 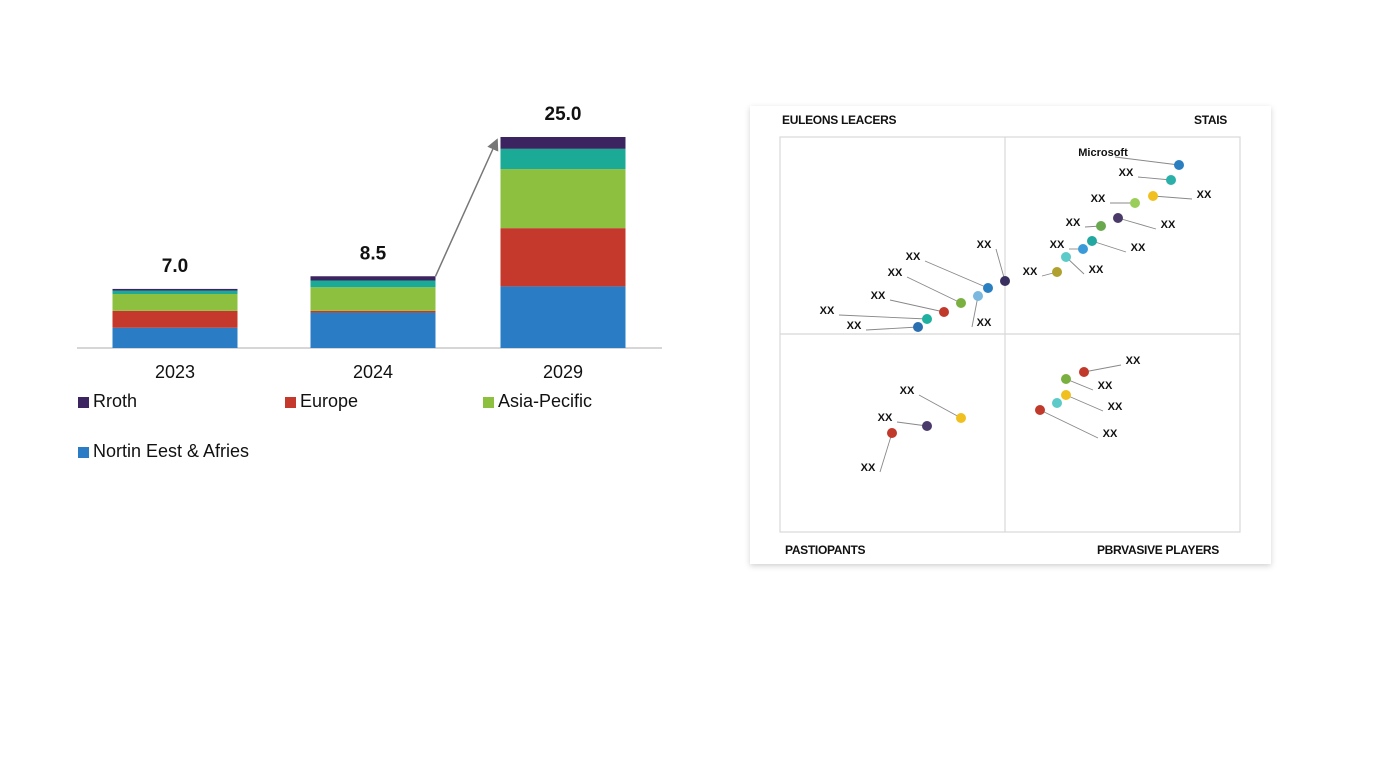 I want to click on total-label: 8.5, so click(x=373, y=253).